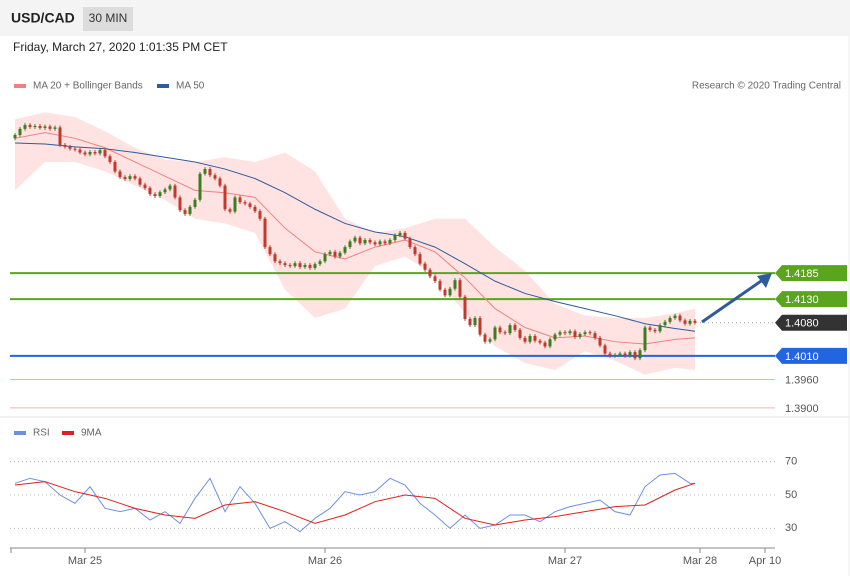 The width and height of the screenshot is (850, 576). What do you see at coordinates (791, 495) in the screenshot?
I see `y-tick-label: 50` at bounding box center [791, 495].